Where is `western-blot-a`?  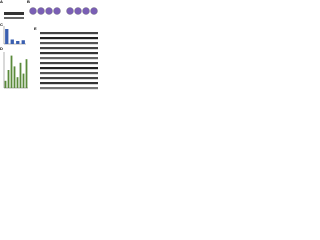 western-blot-a is located at coordinates (14, 15).